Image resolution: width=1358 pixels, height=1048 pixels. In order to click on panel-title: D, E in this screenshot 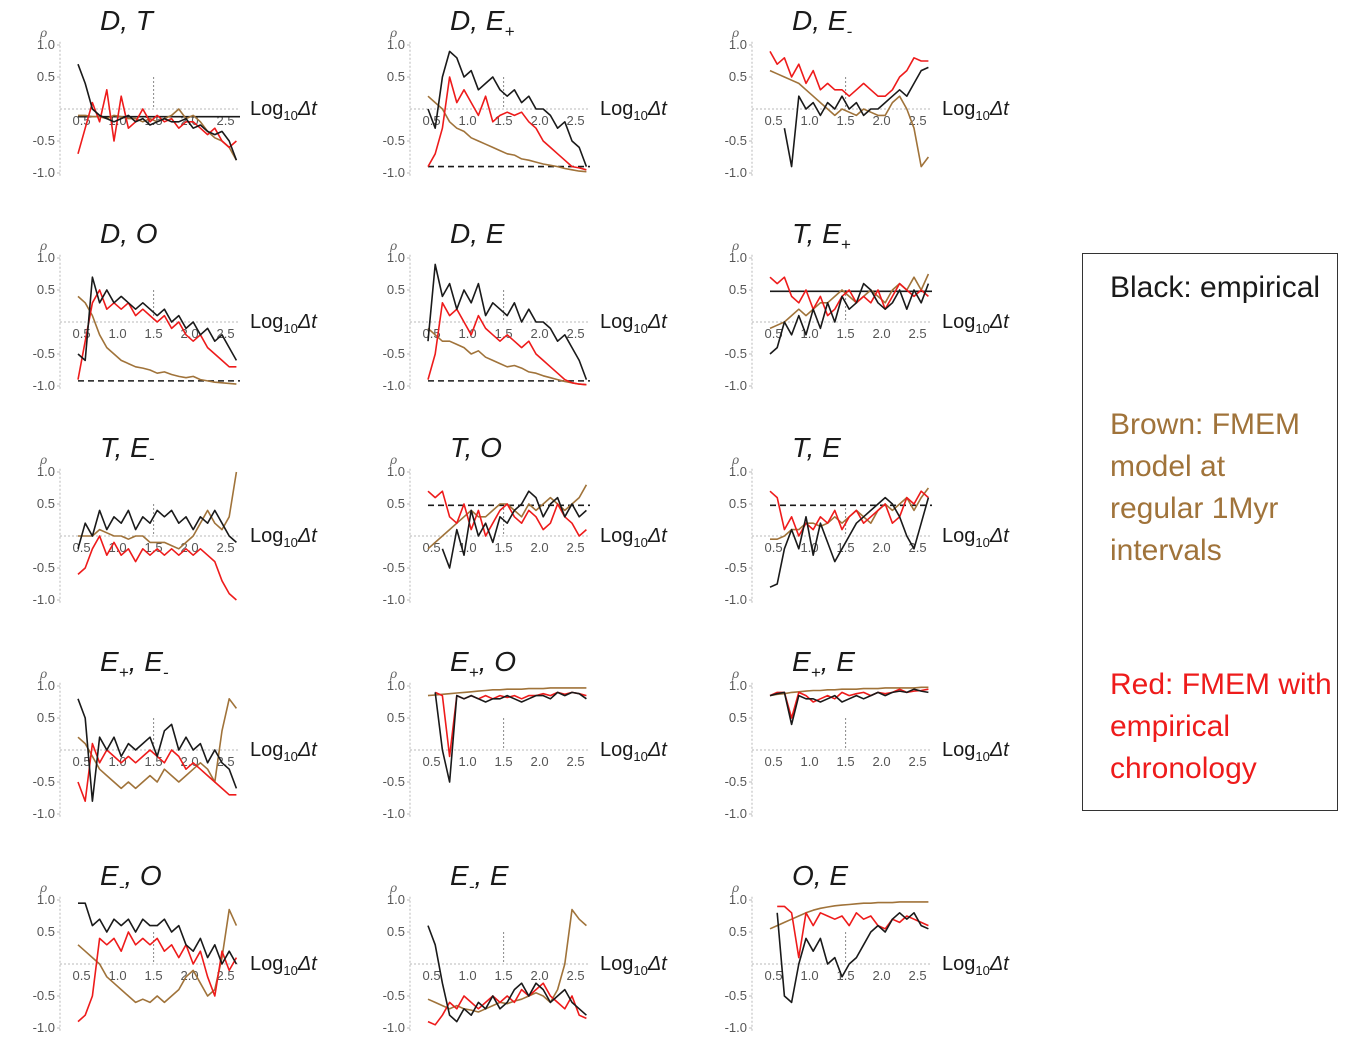, I will do `click(477, 233)`.